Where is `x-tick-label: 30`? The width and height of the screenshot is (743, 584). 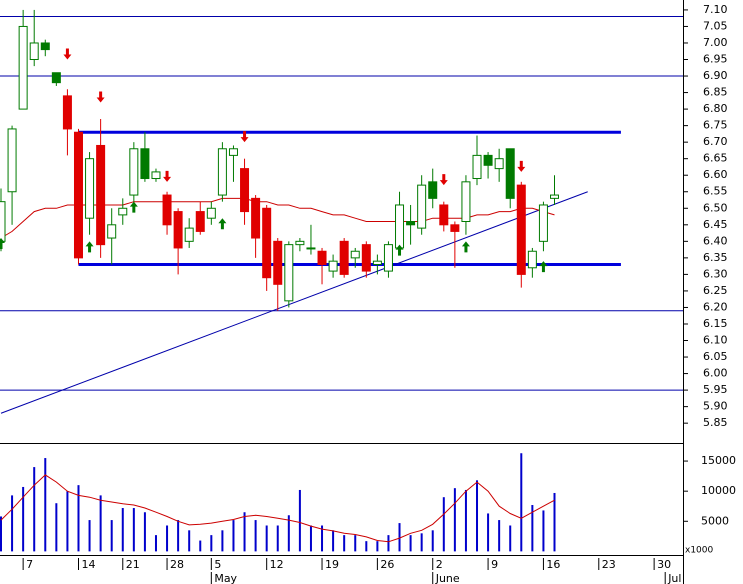 x-tick-label: 30 is located at coordinates (664, 564).